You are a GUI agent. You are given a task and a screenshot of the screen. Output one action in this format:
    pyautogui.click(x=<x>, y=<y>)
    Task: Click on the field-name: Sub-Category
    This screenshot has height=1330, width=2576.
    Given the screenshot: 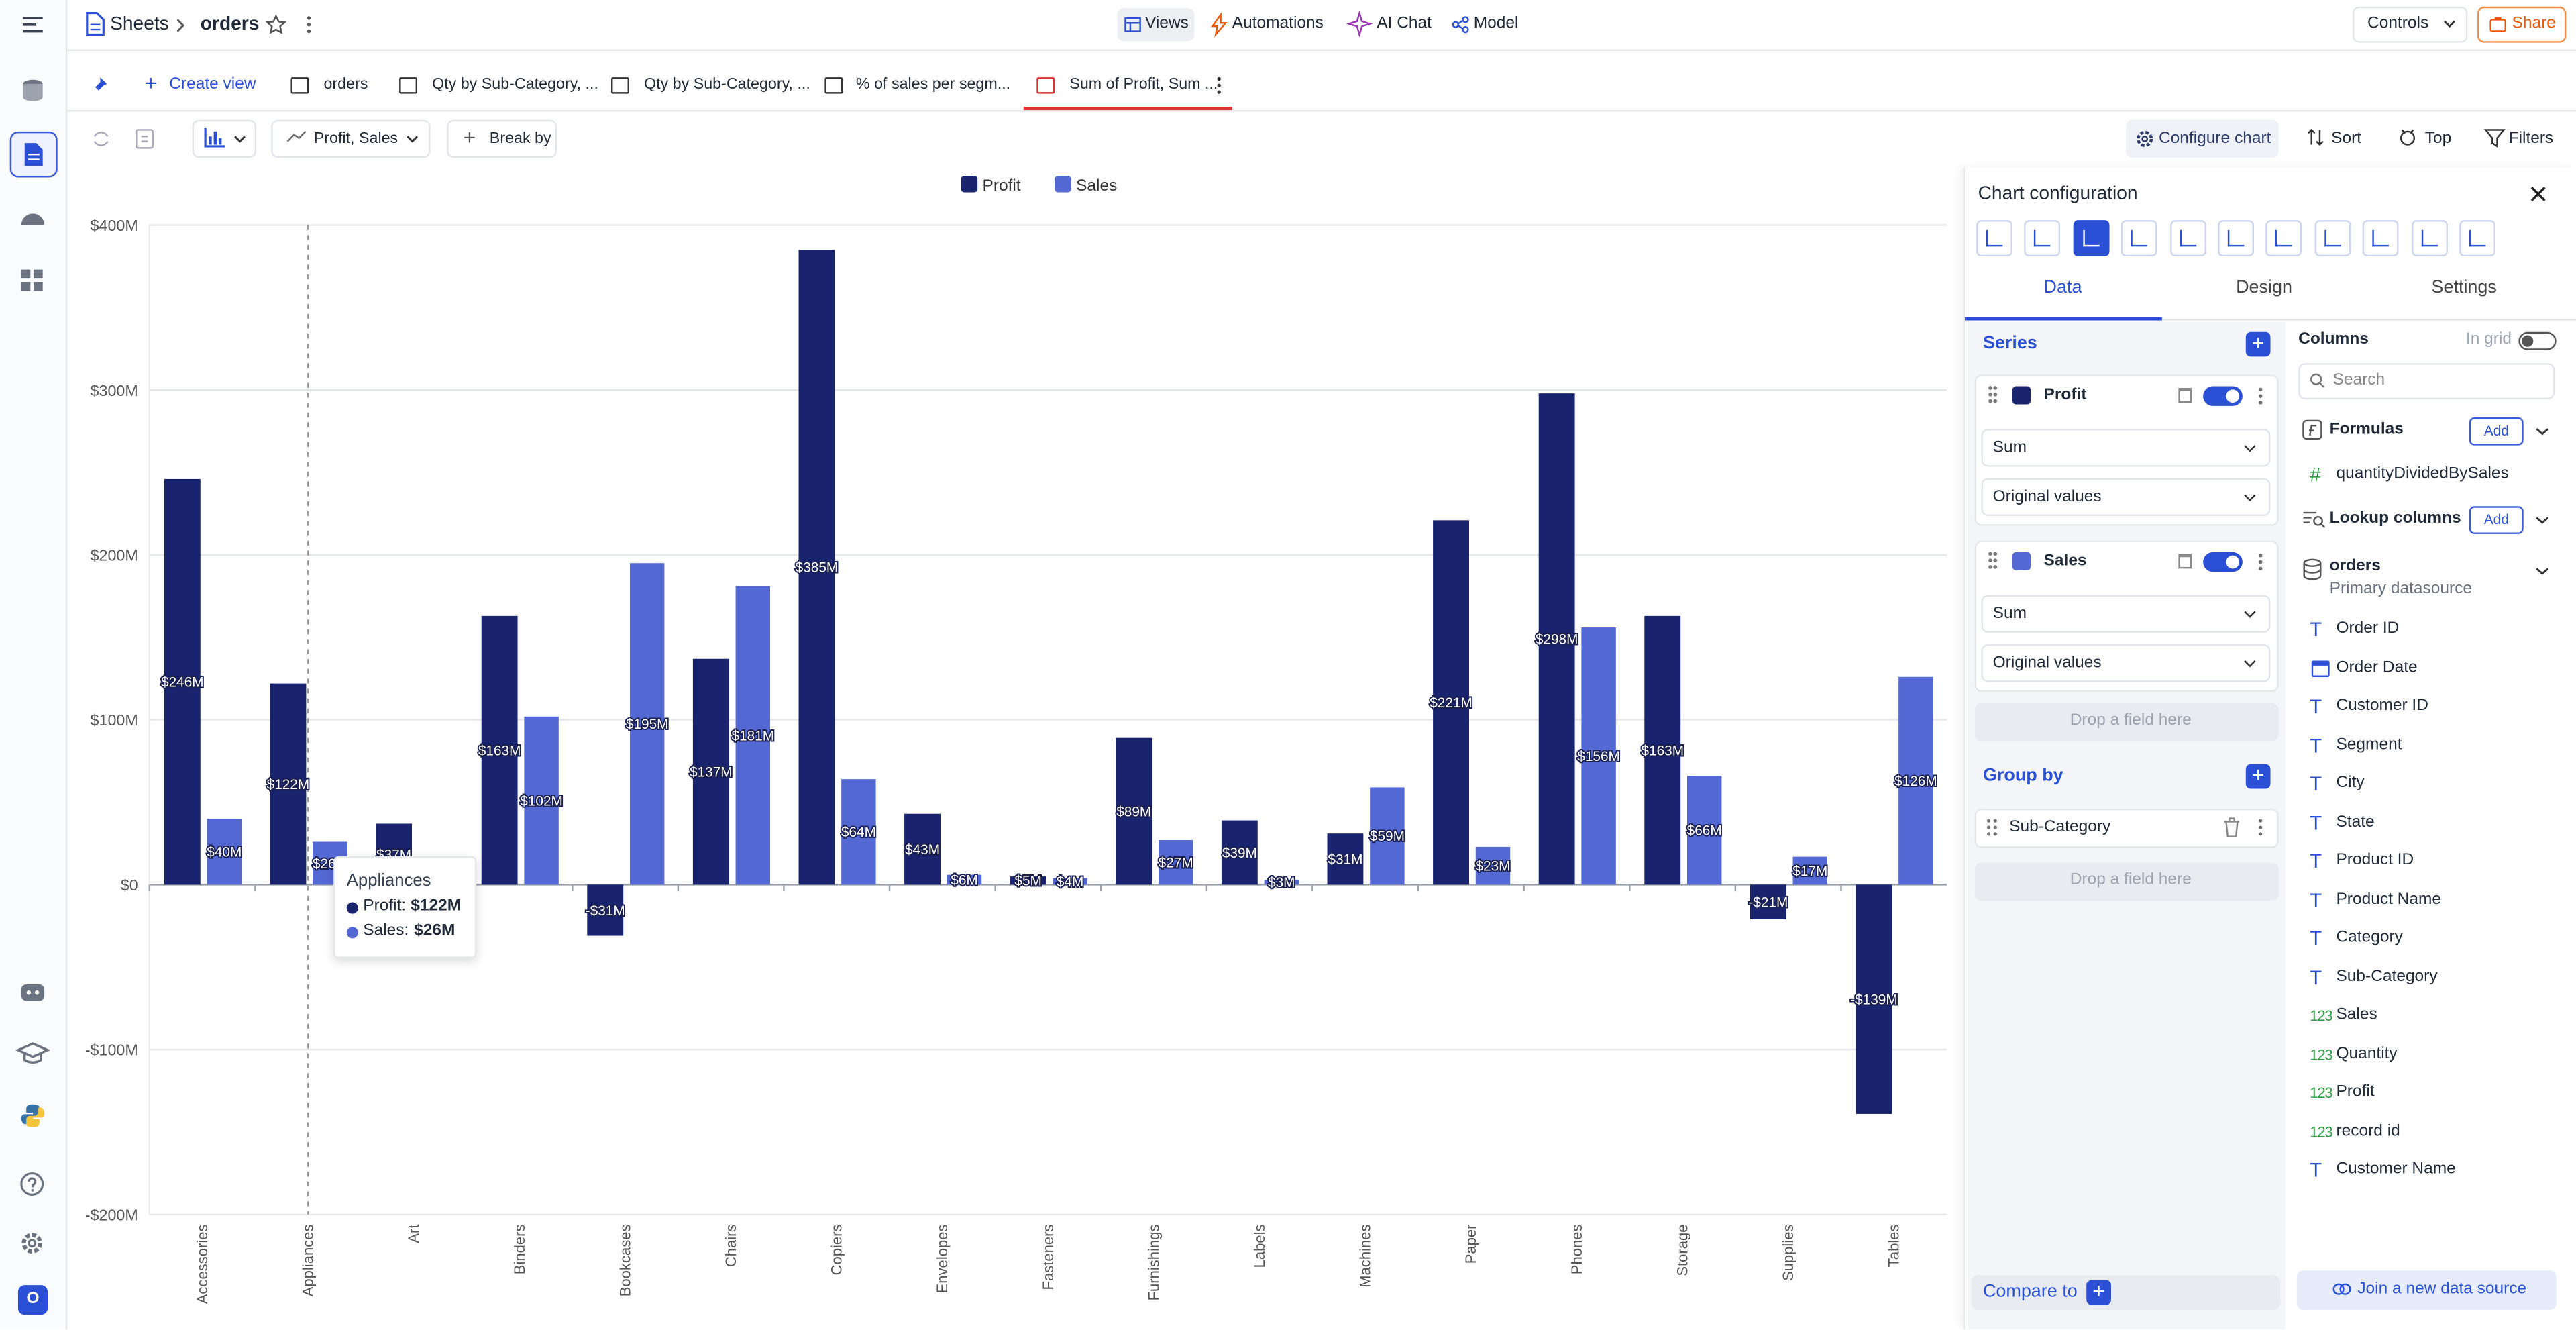 What is the action you would take?
    pyautogui.click(x=2387, y=976)
    